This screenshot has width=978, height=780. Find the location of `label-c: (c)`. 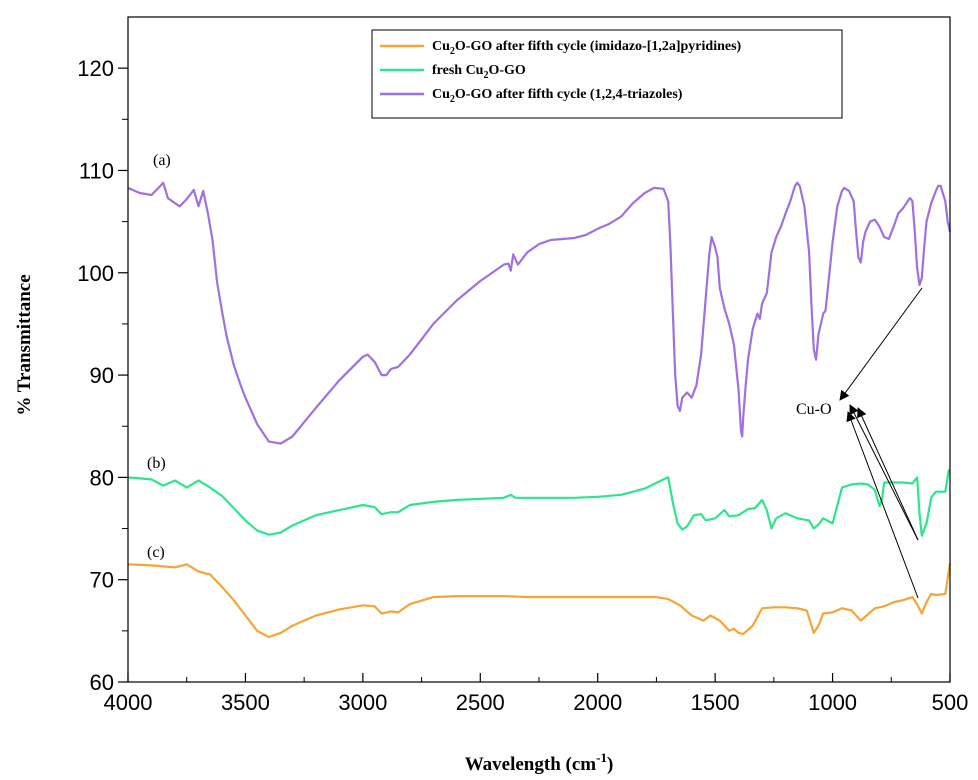

label-c: (c) is located at coordinates (156, 552).